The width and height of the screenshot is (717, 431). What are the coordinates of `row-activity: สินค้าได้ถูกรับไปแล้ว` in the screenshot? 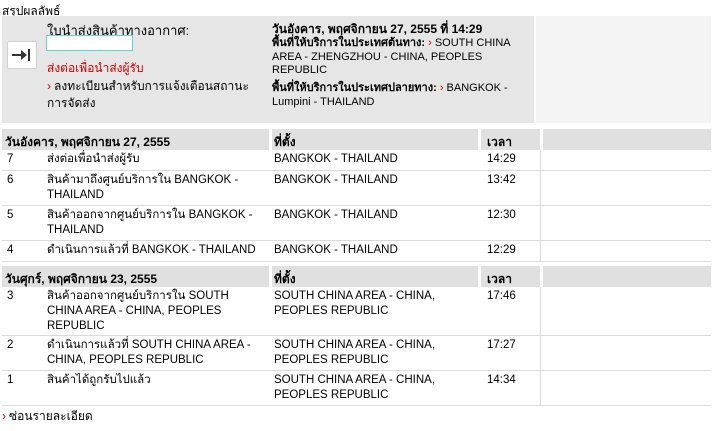 It's located at (99, 380).